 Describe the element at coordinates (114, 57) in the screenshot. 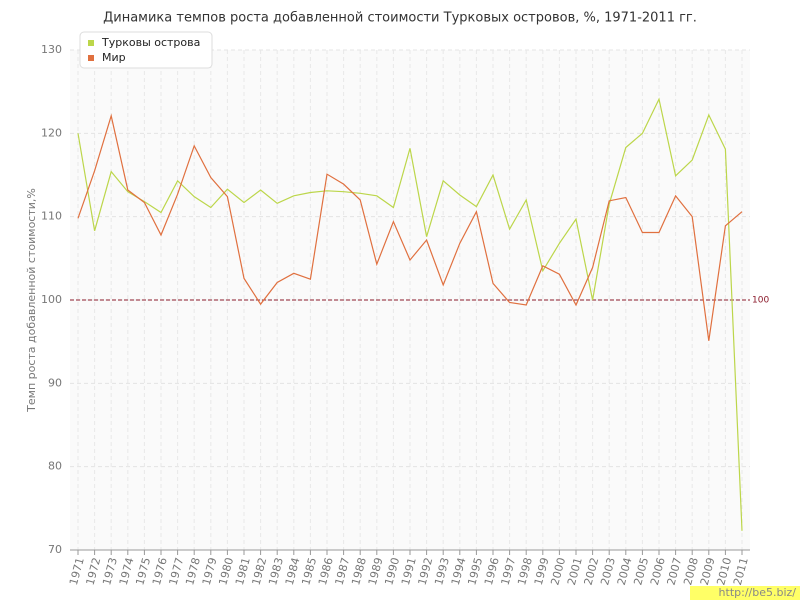

I see `legend-label: Мир` at that location.